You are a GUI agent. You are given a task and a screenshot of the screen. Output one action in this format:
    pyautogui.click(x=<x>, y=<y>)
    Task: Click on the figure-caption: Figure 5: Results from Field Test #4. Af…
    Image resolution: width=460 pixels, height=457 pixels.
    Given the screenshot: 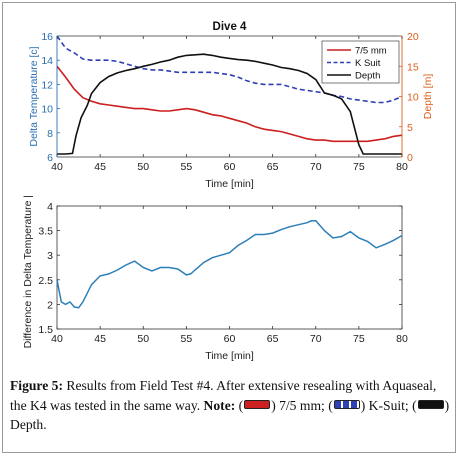 What is the action you would take?
    pyautogui.click(x=231, y=405)
    